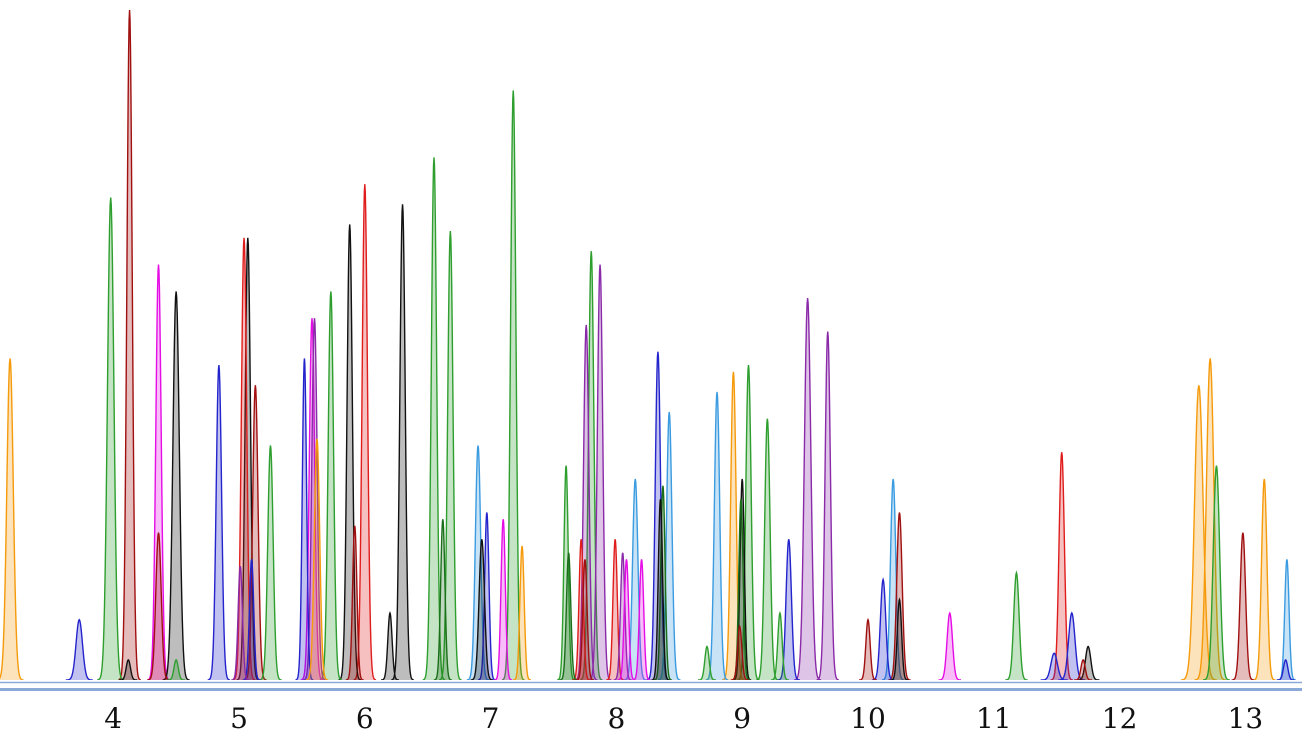  What do you see at coordinates (586, 502) in the screenshot?
I see `peak-s7-p2` at bounding box center [586, 502].